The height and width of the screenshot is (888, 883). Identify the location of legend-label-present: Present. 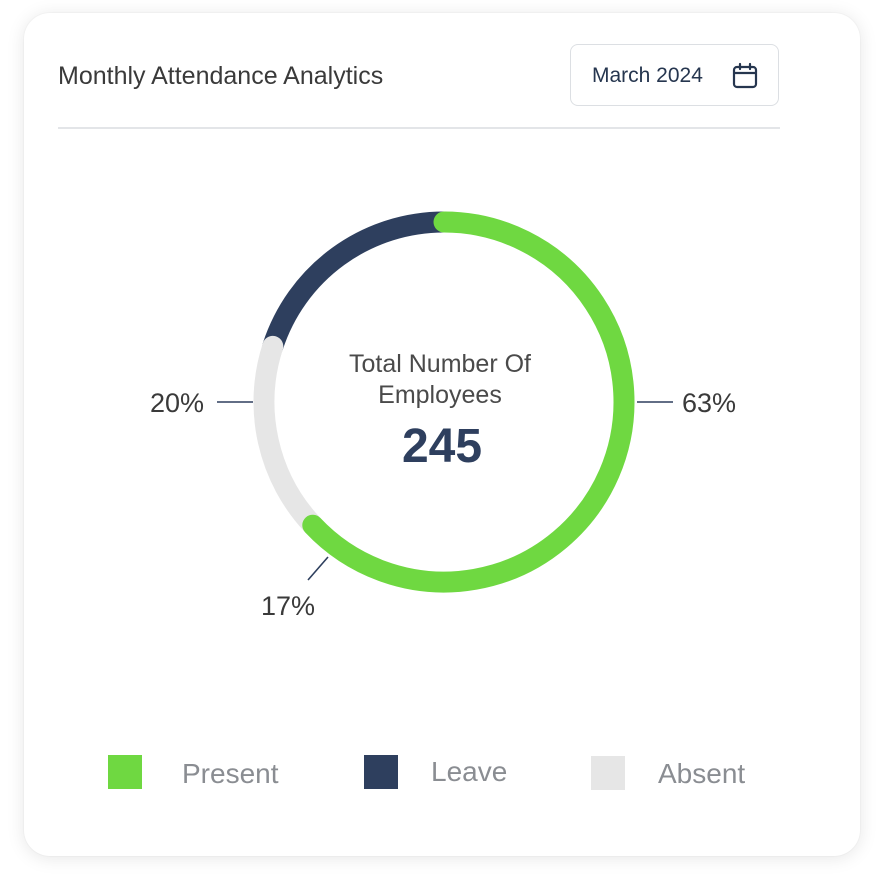
(230, 773).